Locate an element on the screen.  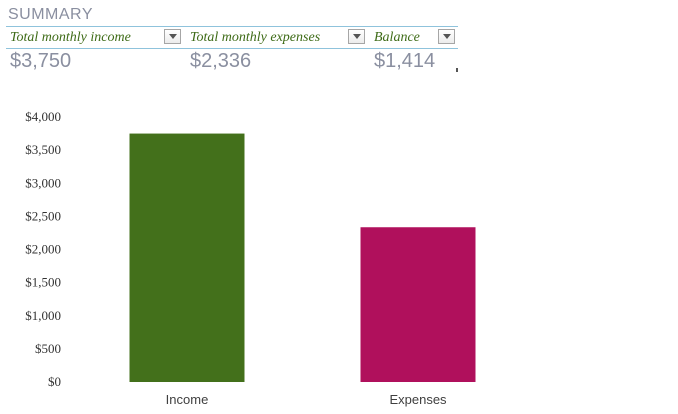
y-tick-label: $3,000 is located at coordinates (43, 182).